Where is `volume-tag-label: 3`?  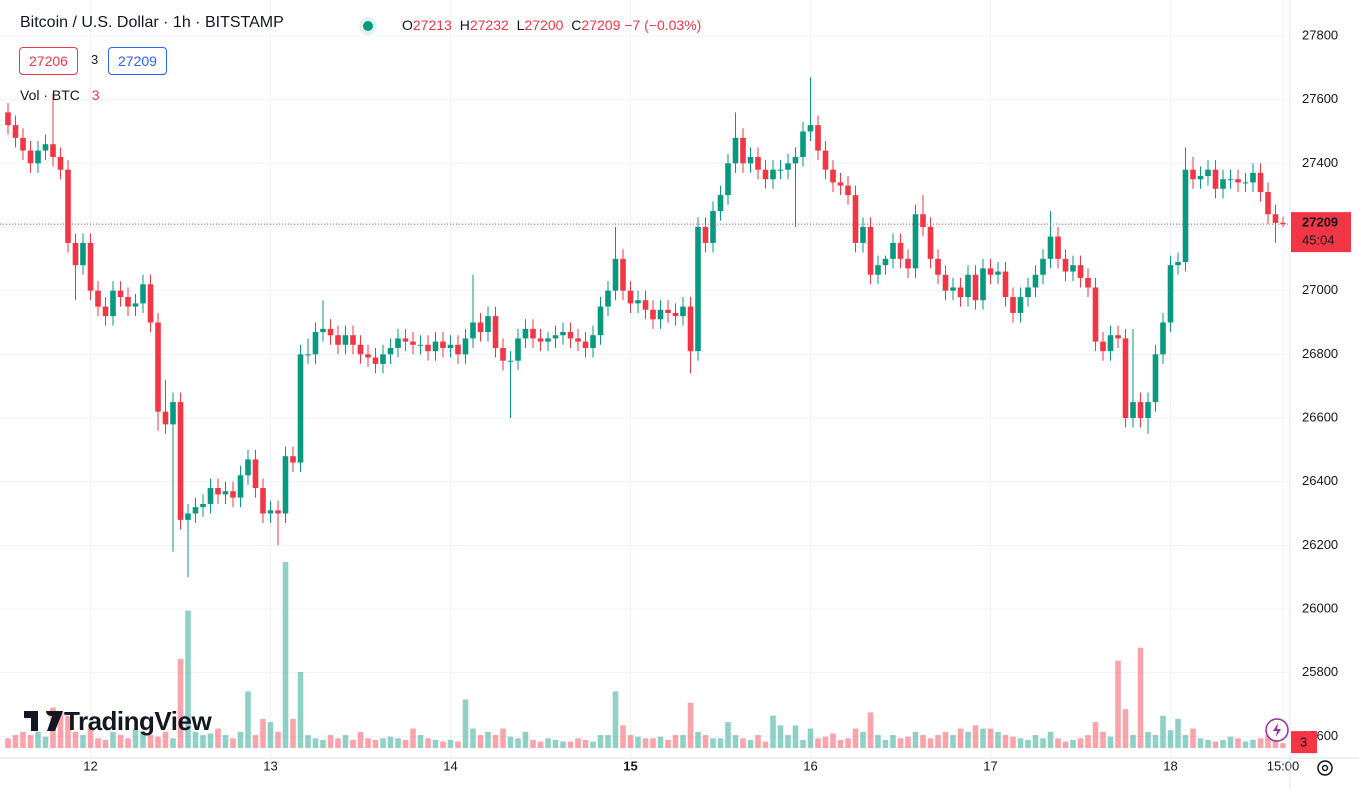
volume-tag-label: 3 is located at coordinates (1303, 742).